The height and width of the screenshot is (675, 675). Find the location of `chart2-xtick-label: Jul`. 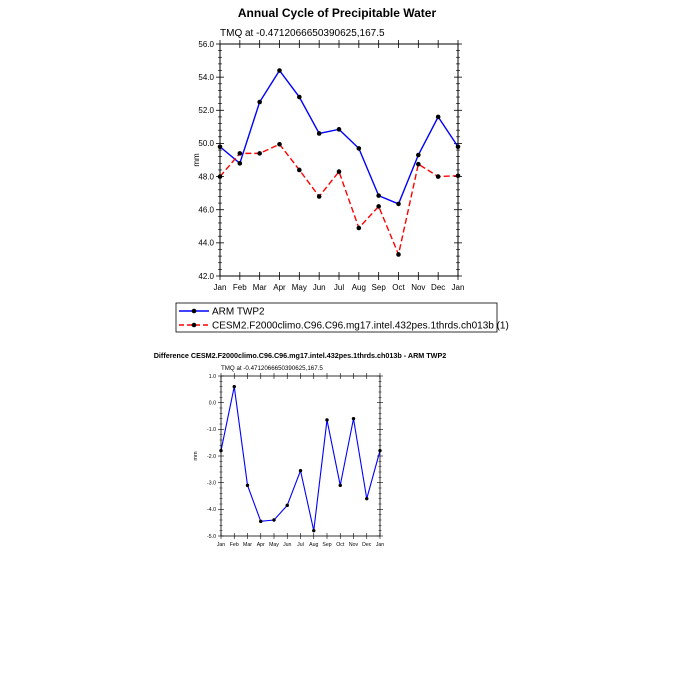

chart2-xtick-label: Jul is located at coordinates (300, 545).